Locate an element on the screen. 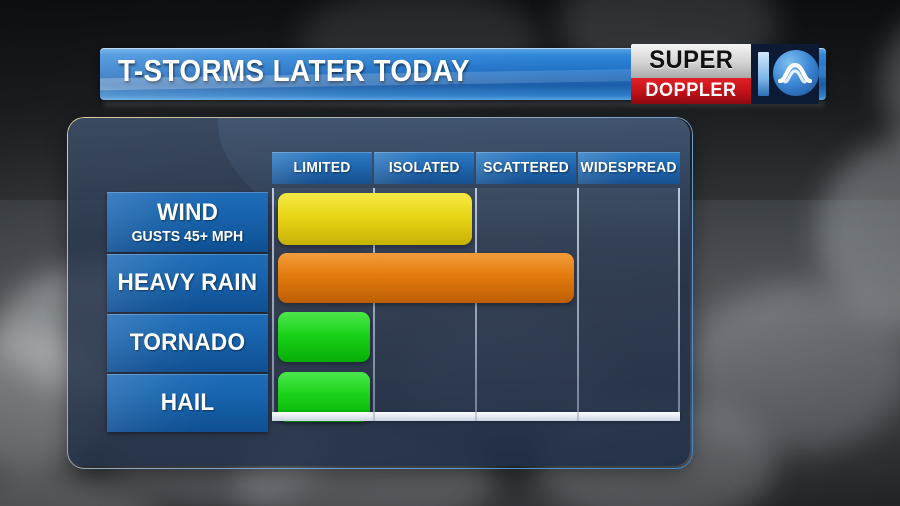 Image resolution: width=900 pixels, height=506 pixels. column-header-isolated: ISOLATED is located at coordinates (424, 168).